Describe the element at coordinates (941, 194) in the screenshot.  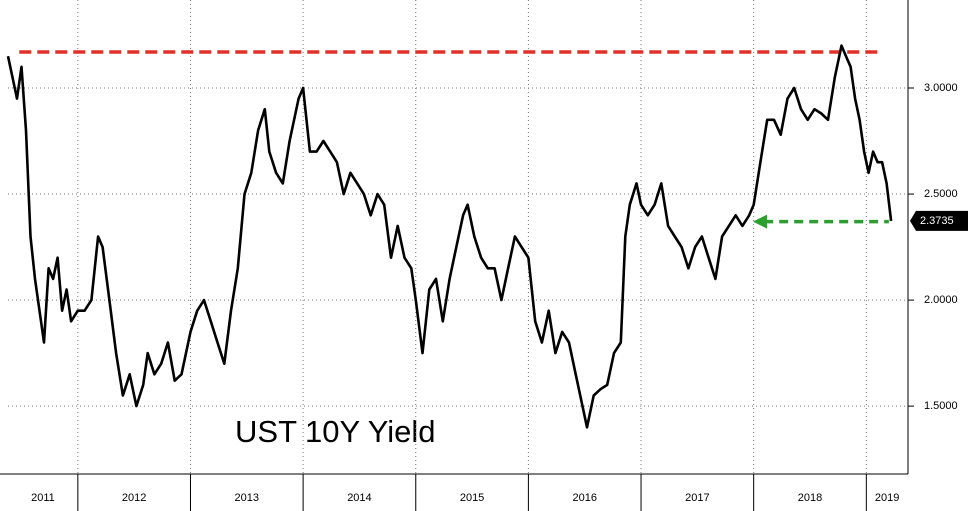
I see `y-tick-label: 2.5000` at that location.